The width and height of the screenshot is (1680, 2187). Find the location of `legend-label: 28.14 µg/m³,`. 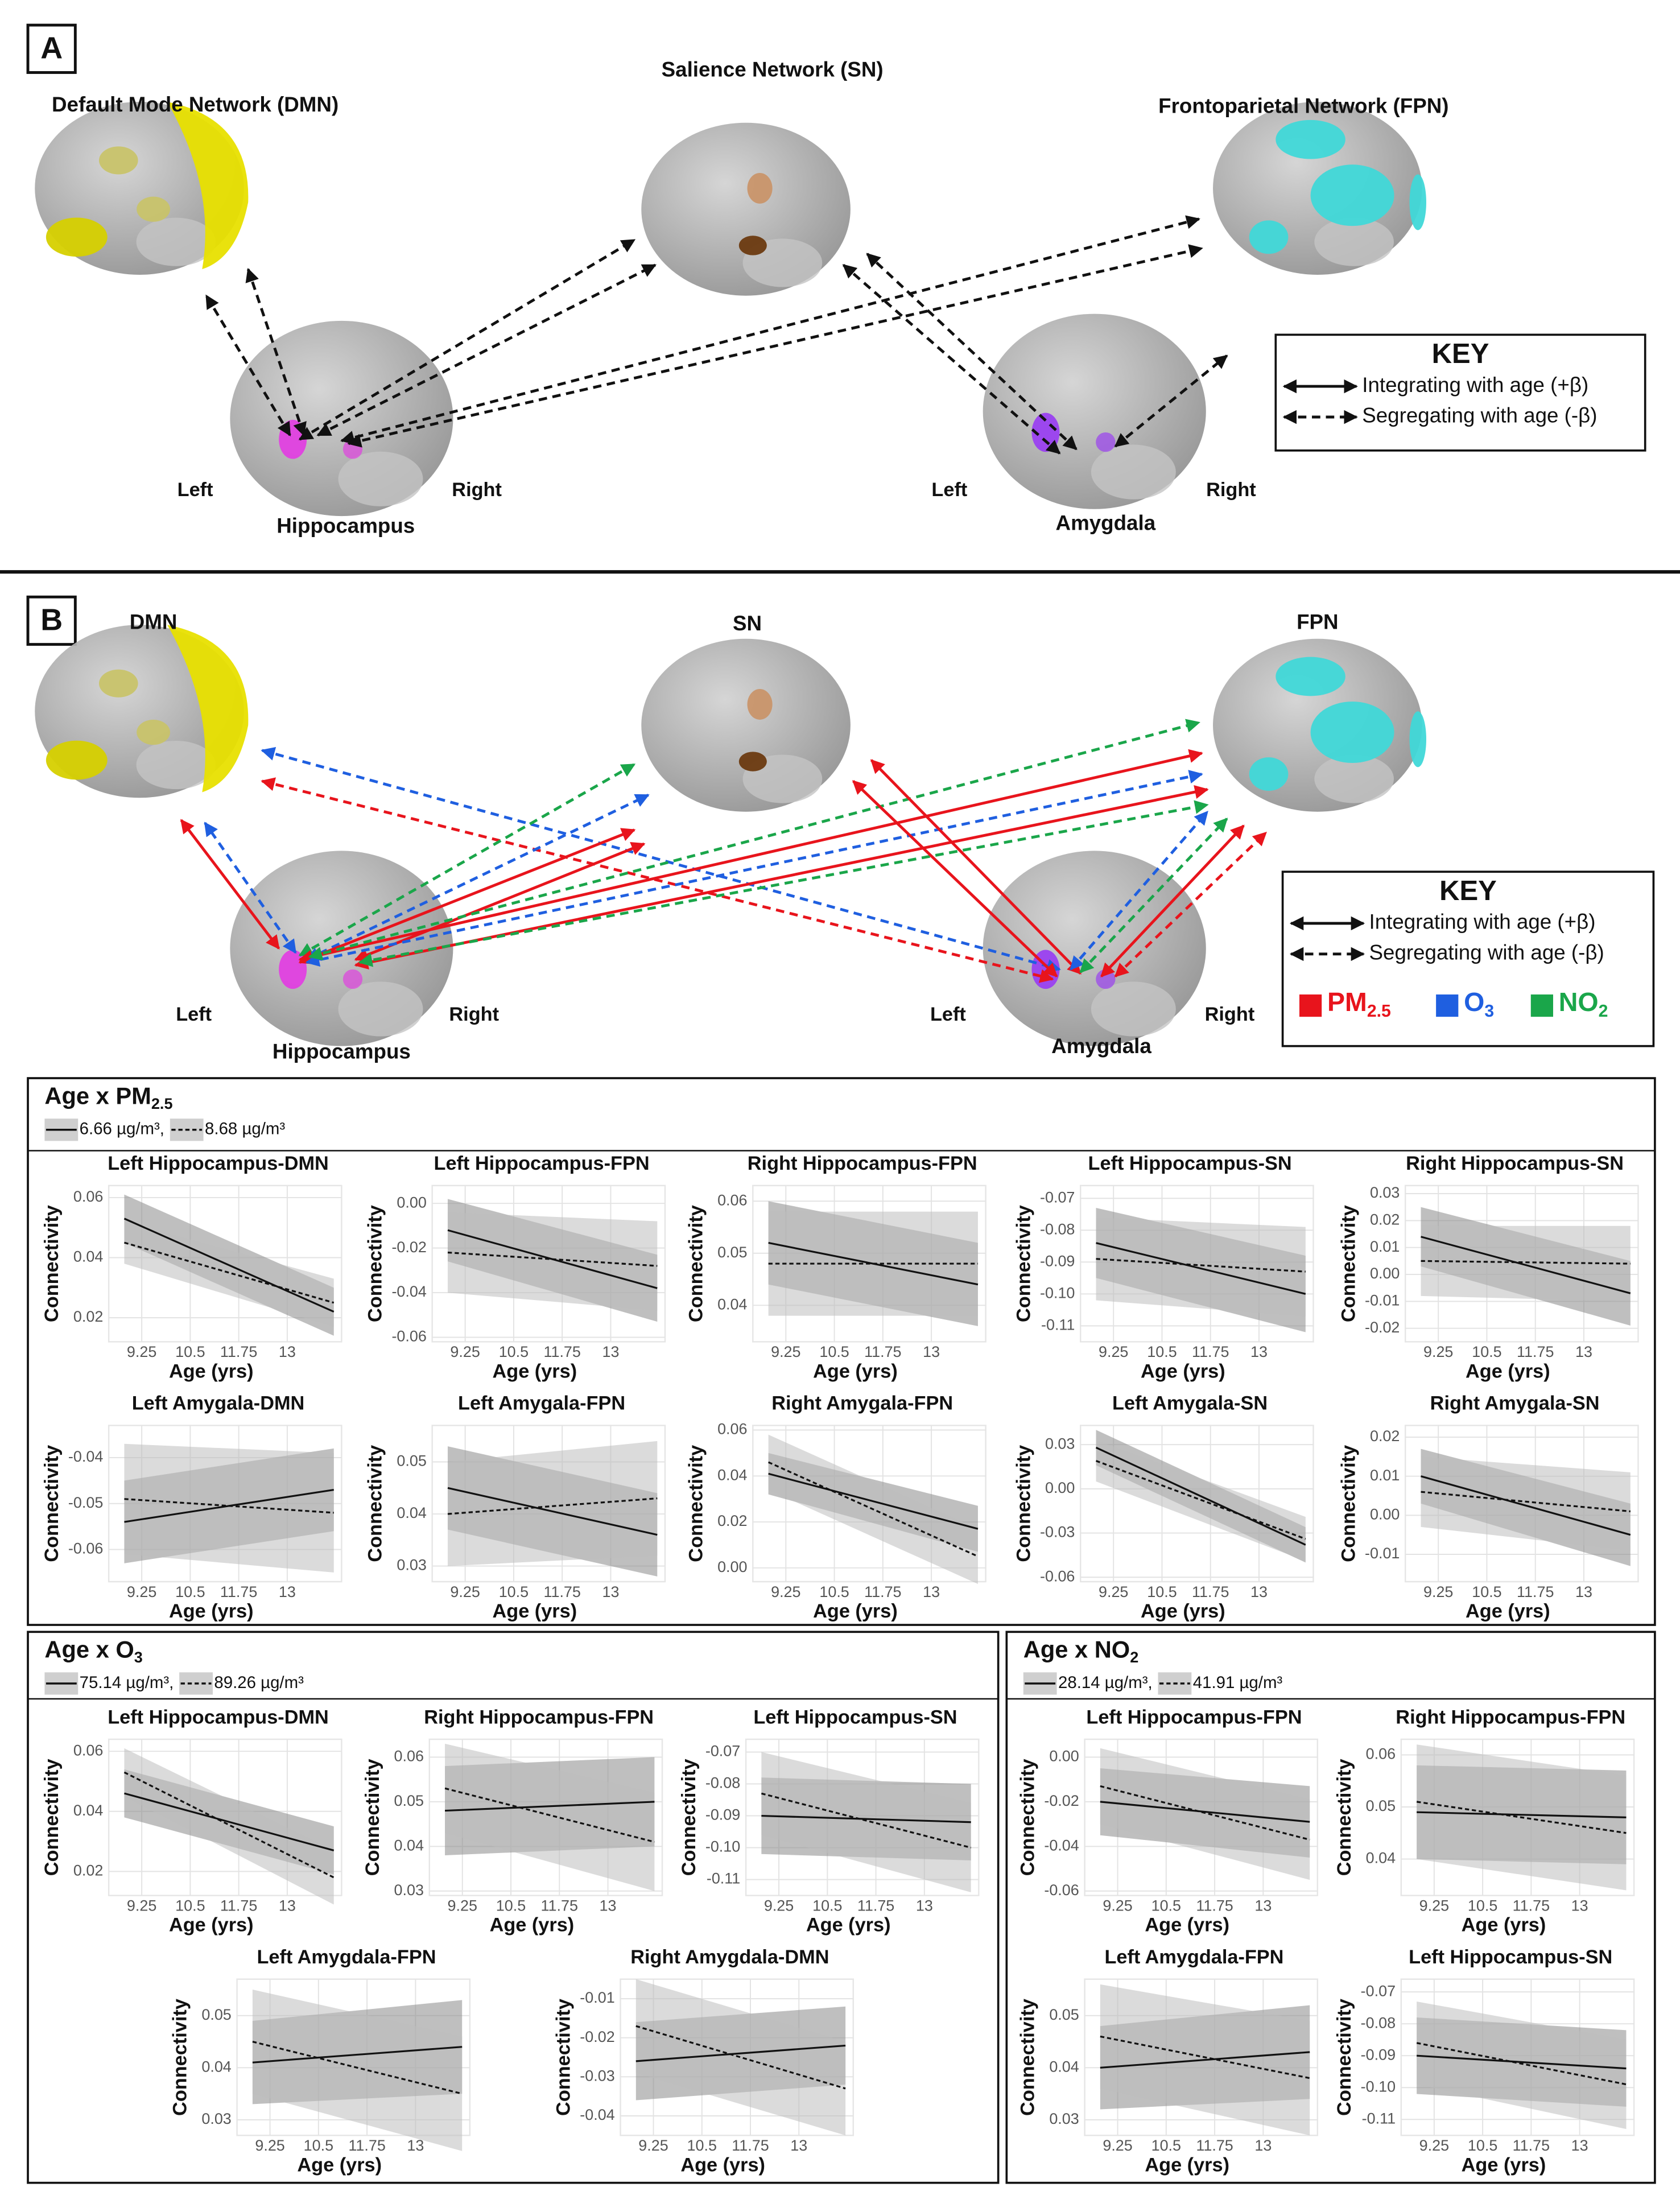

legend-label: 28.14 µg/m³, is located at coordinates (1105, 1682).